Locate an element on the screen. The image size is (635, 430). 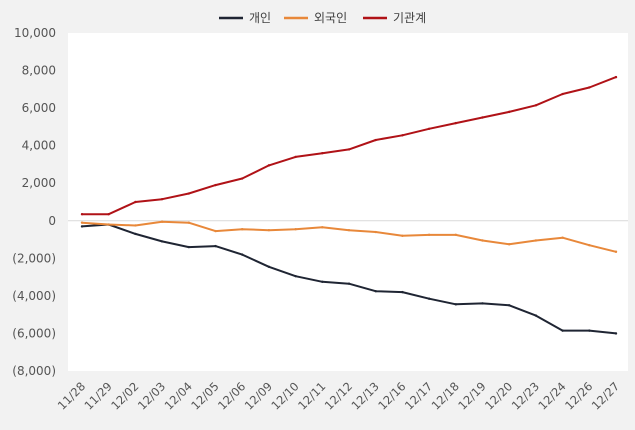
x-tick-label: 12/05 is located at coordinates (204, 395).